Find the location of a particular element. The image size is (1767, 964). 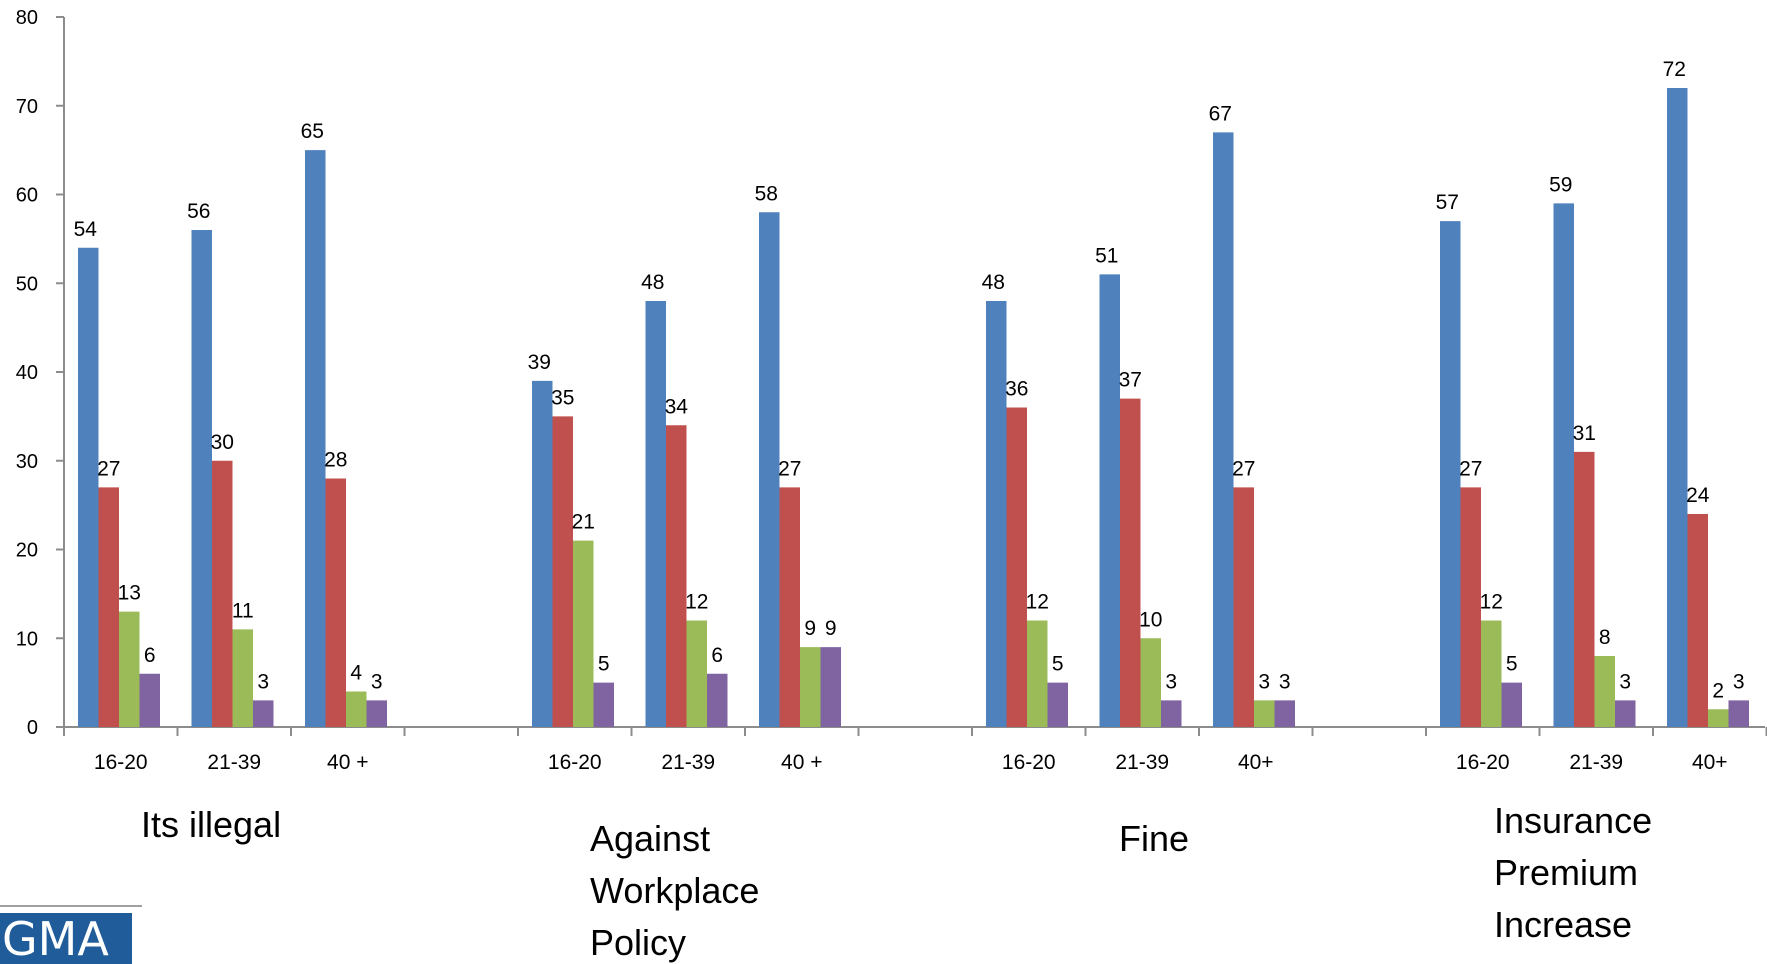

data-label: 2 is located at coordinates (1718, 690).